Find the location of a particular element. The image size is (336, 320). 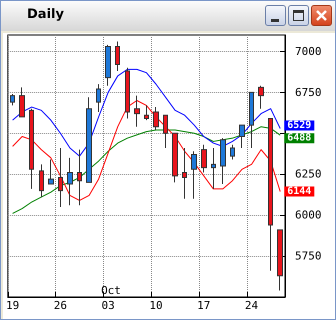

y-tick-label: 7000 is located at coordinates (308, 51).